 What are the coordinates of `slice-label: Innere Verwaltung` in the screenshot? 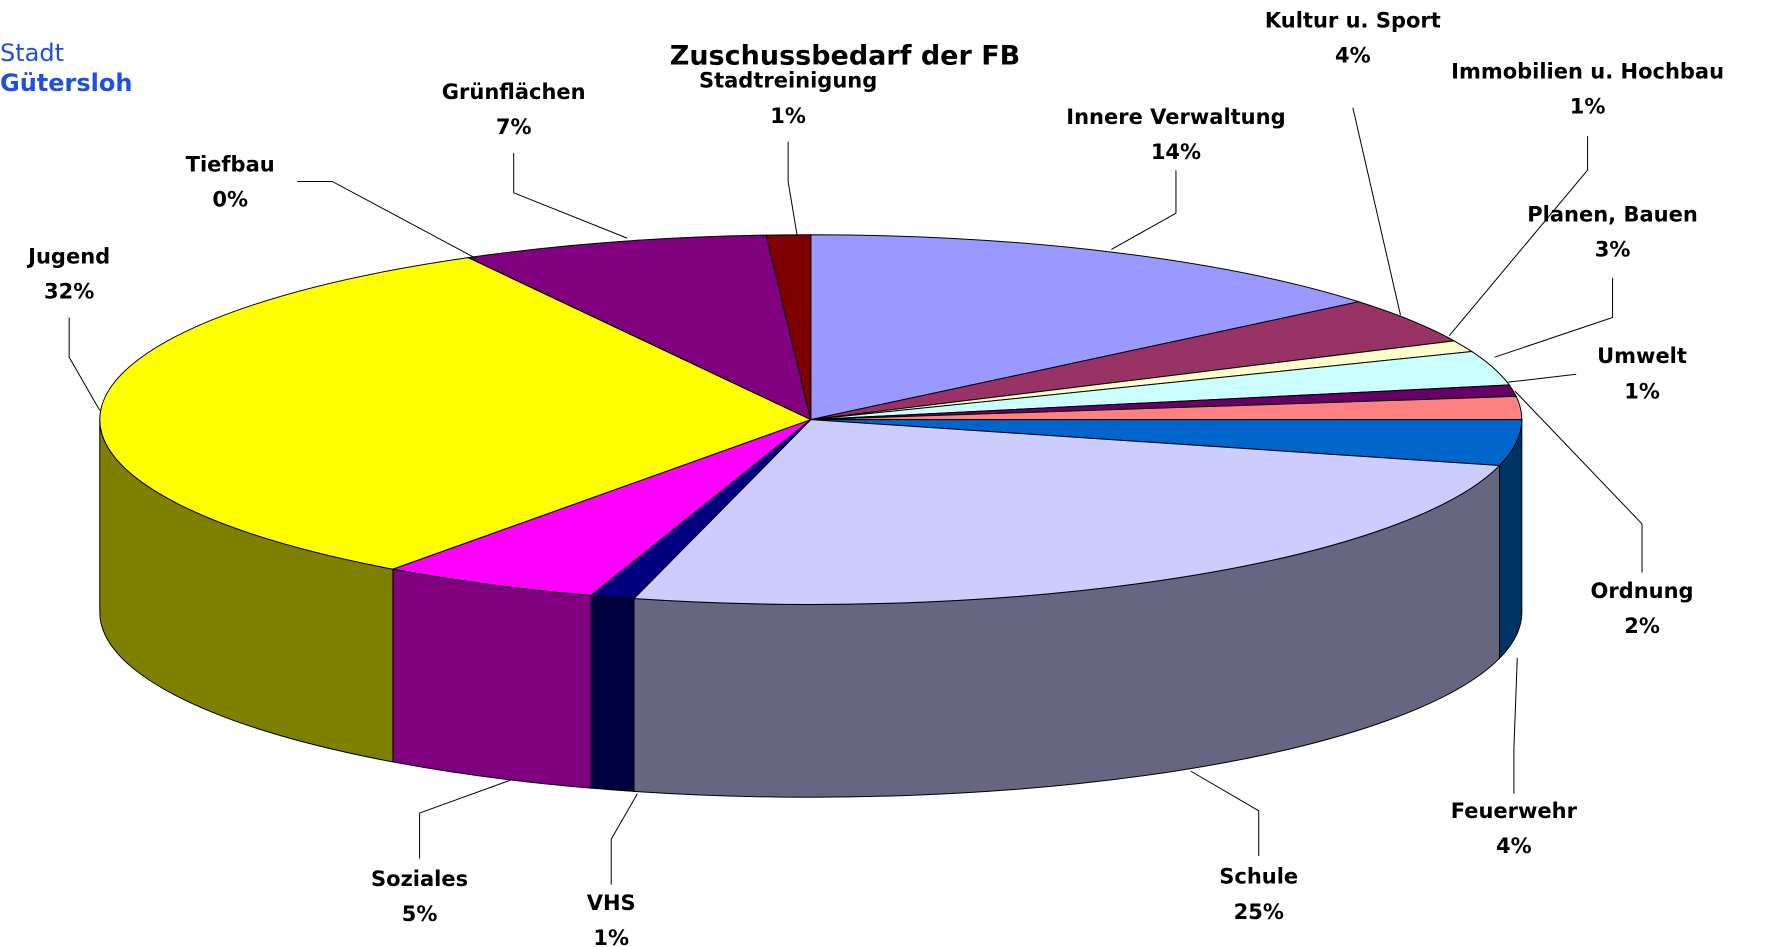 It's located at (1175, 117).